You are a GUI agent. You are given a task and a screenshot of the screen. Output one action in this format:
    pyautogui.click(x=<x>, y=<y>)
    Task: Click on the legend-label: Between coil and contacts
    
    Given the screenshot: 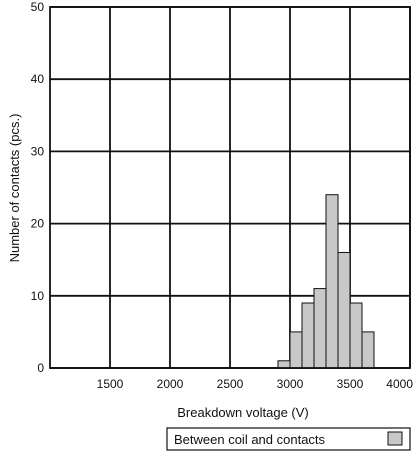 What is the action you would take?
    pyautogui.click(x=250, y=439)
    